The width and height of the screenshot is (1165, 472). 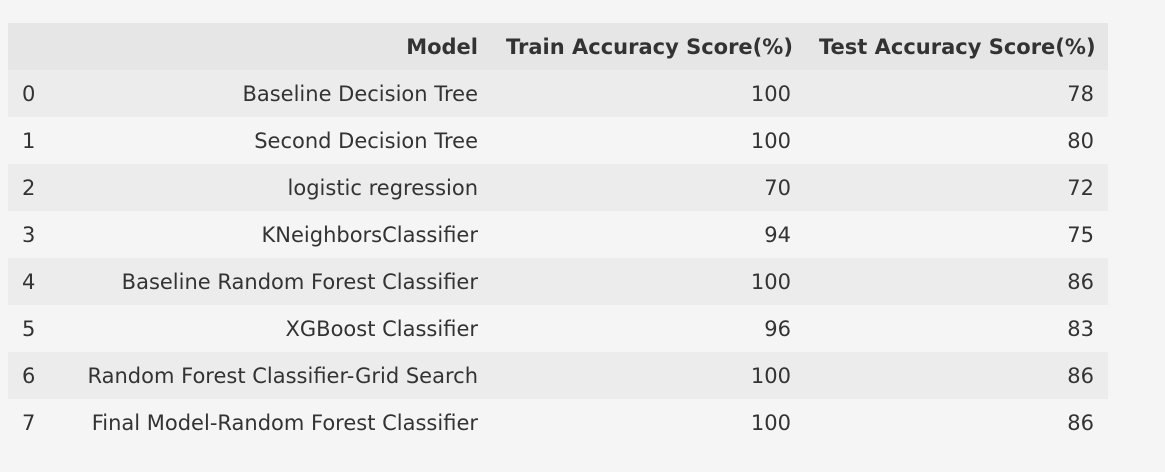 I want to click on train-score-cell: 70, so click(x=777, y=187).